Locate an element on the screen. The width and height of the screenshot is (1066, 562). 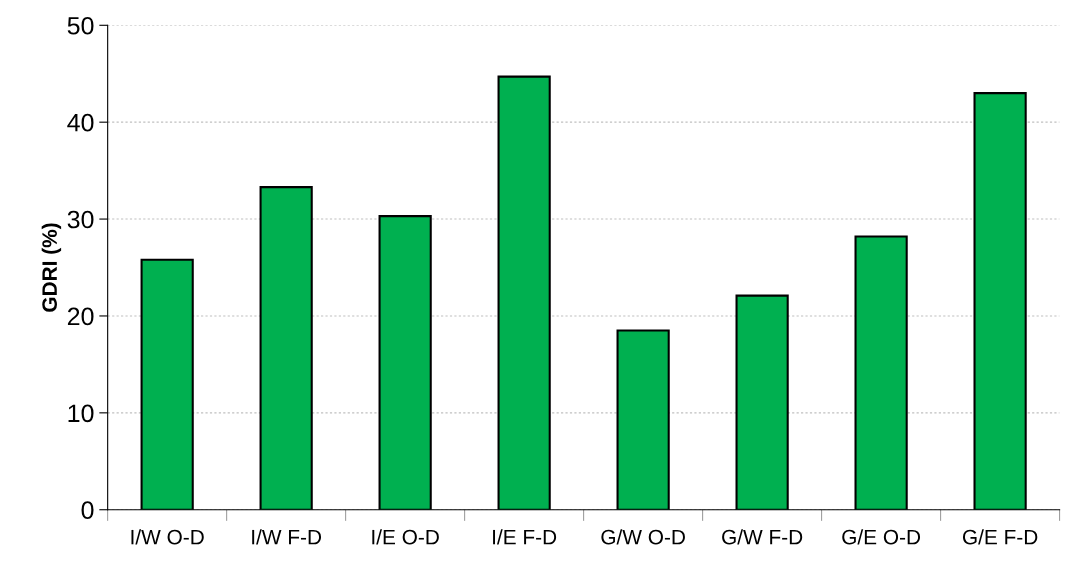
x-tick-label: I/E F-D is located at coordinates (525, 537).